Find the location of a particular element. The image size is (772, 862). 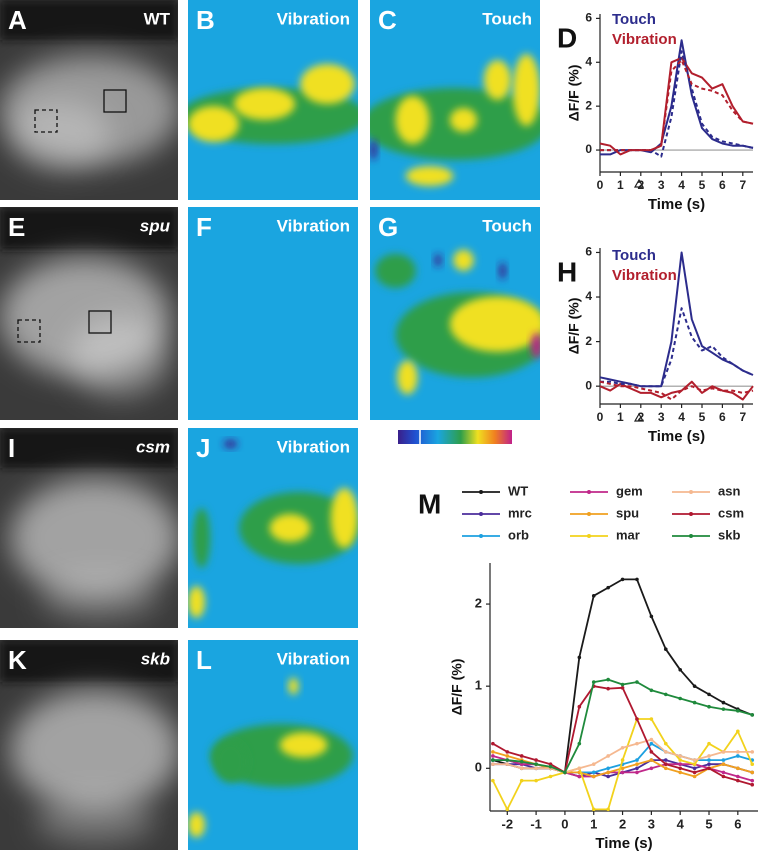

panel-letter: F is located at coordinates (204, 227).